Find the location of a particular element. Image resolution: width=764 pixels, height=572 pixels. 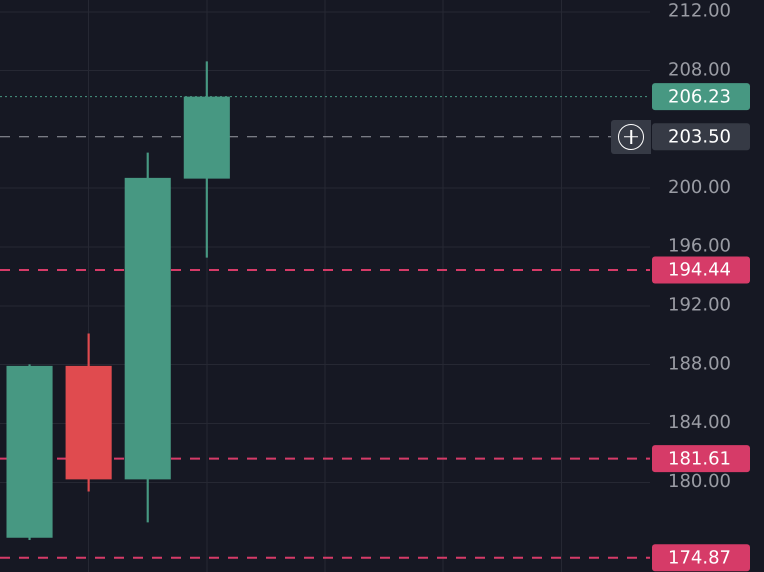

ref-line-label: 203.50 is located at coordinates (699, 137).